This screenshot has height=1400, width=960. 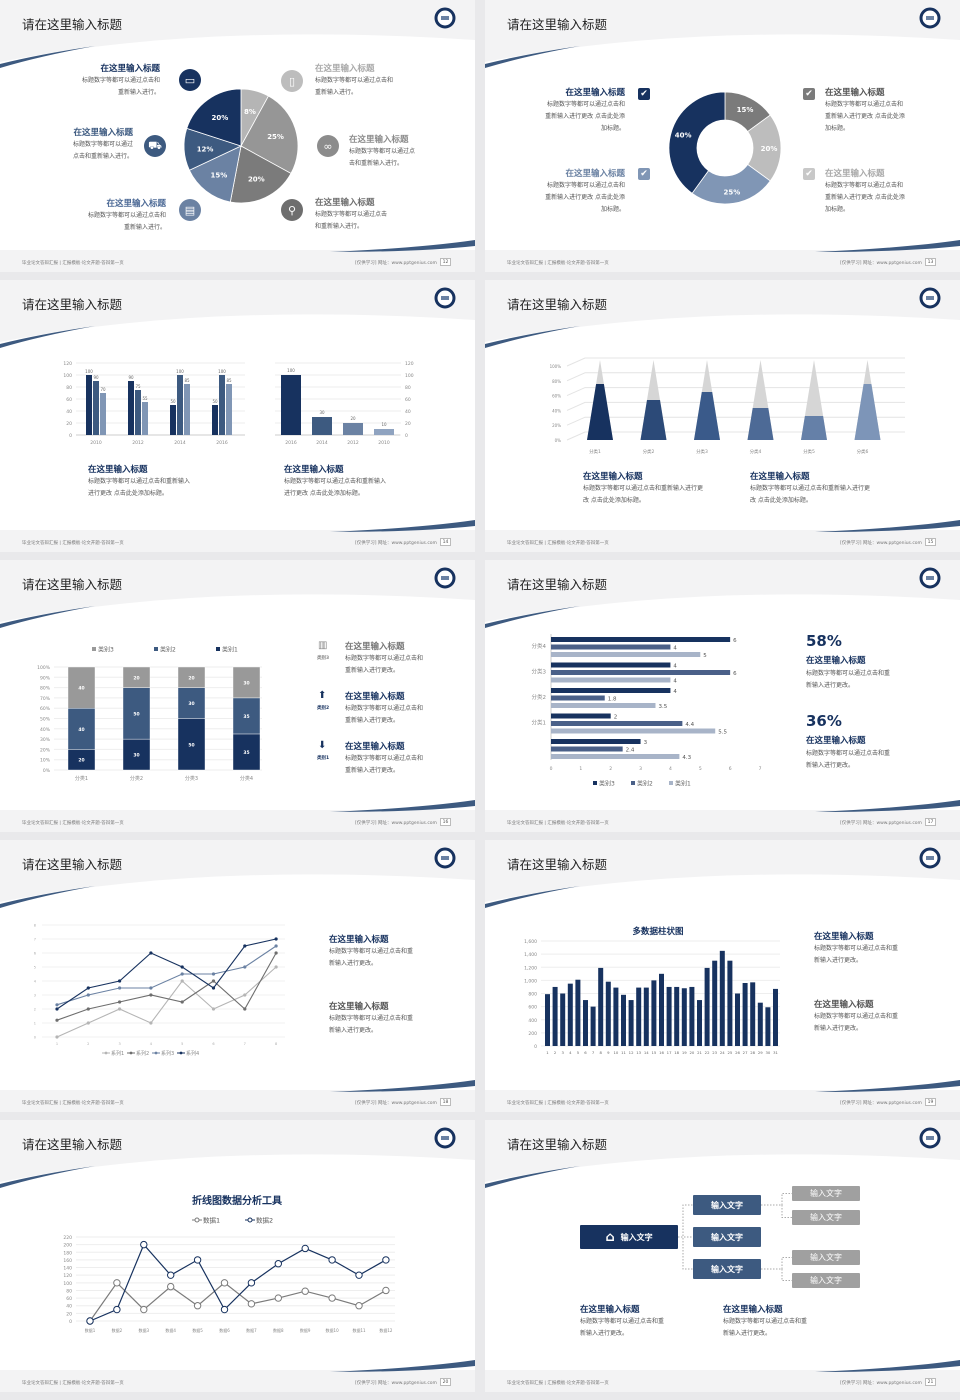 What do you see at coordinates (67, 1246) in the screenshot?
I see `y-tick-label: 200` at bounding box center [67, 1246].